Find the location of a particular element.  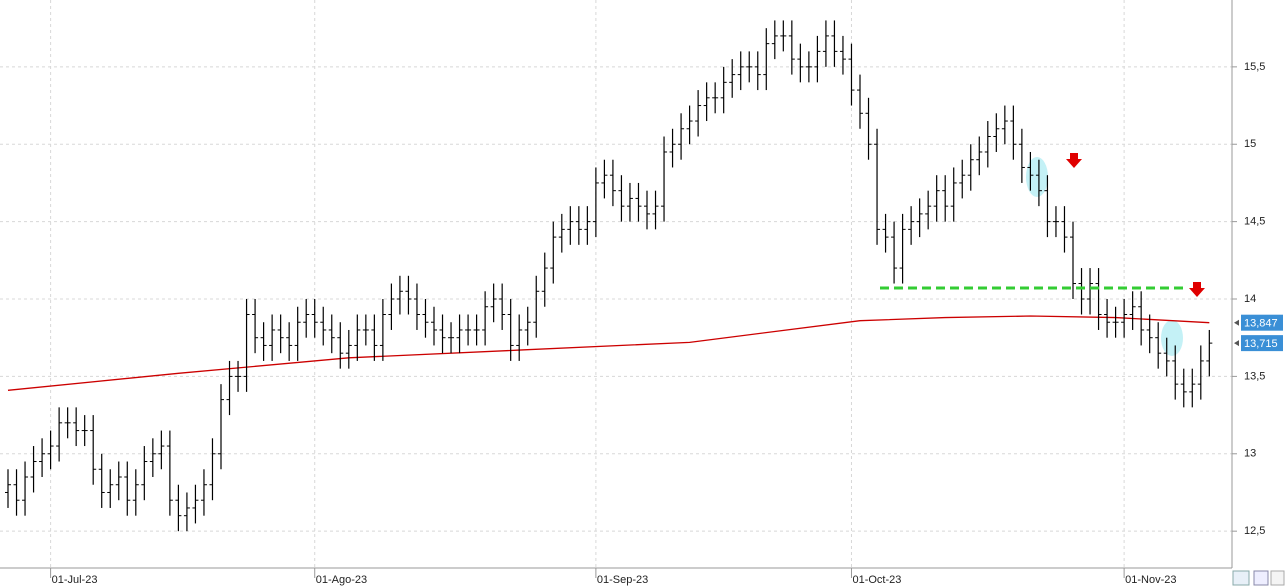

y-tick-label: 13,5 is located at coordinates (1254, 376).